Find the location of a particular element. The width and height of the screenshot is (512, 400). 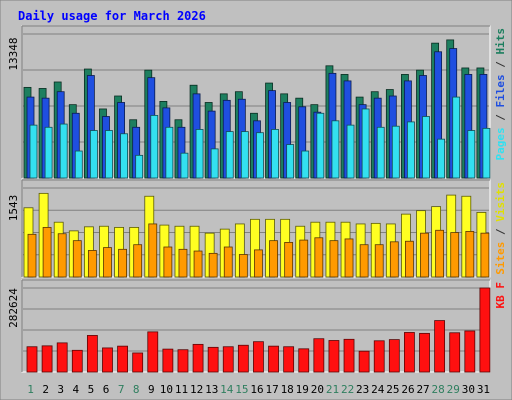

y-max-label-hits: 13348 is located at coordinates (13, 53).